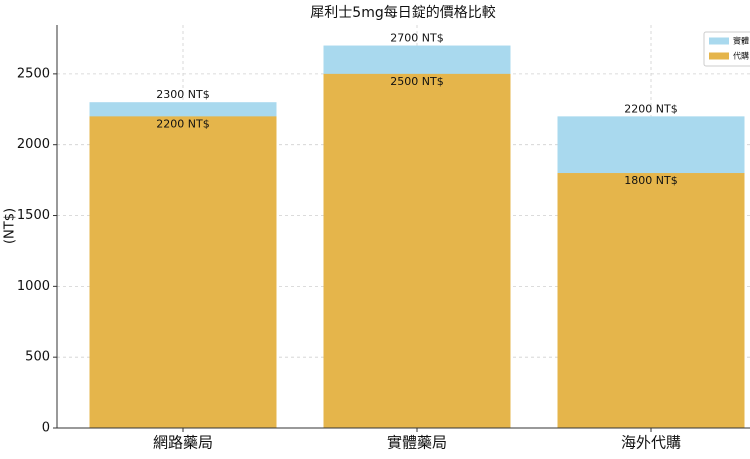 This screenshot has height=459, width=750. What do you see at coordinates (416, 38) in the screenshot?
I see `data-label: 2700 NT$` at bounding box center [416, 38].